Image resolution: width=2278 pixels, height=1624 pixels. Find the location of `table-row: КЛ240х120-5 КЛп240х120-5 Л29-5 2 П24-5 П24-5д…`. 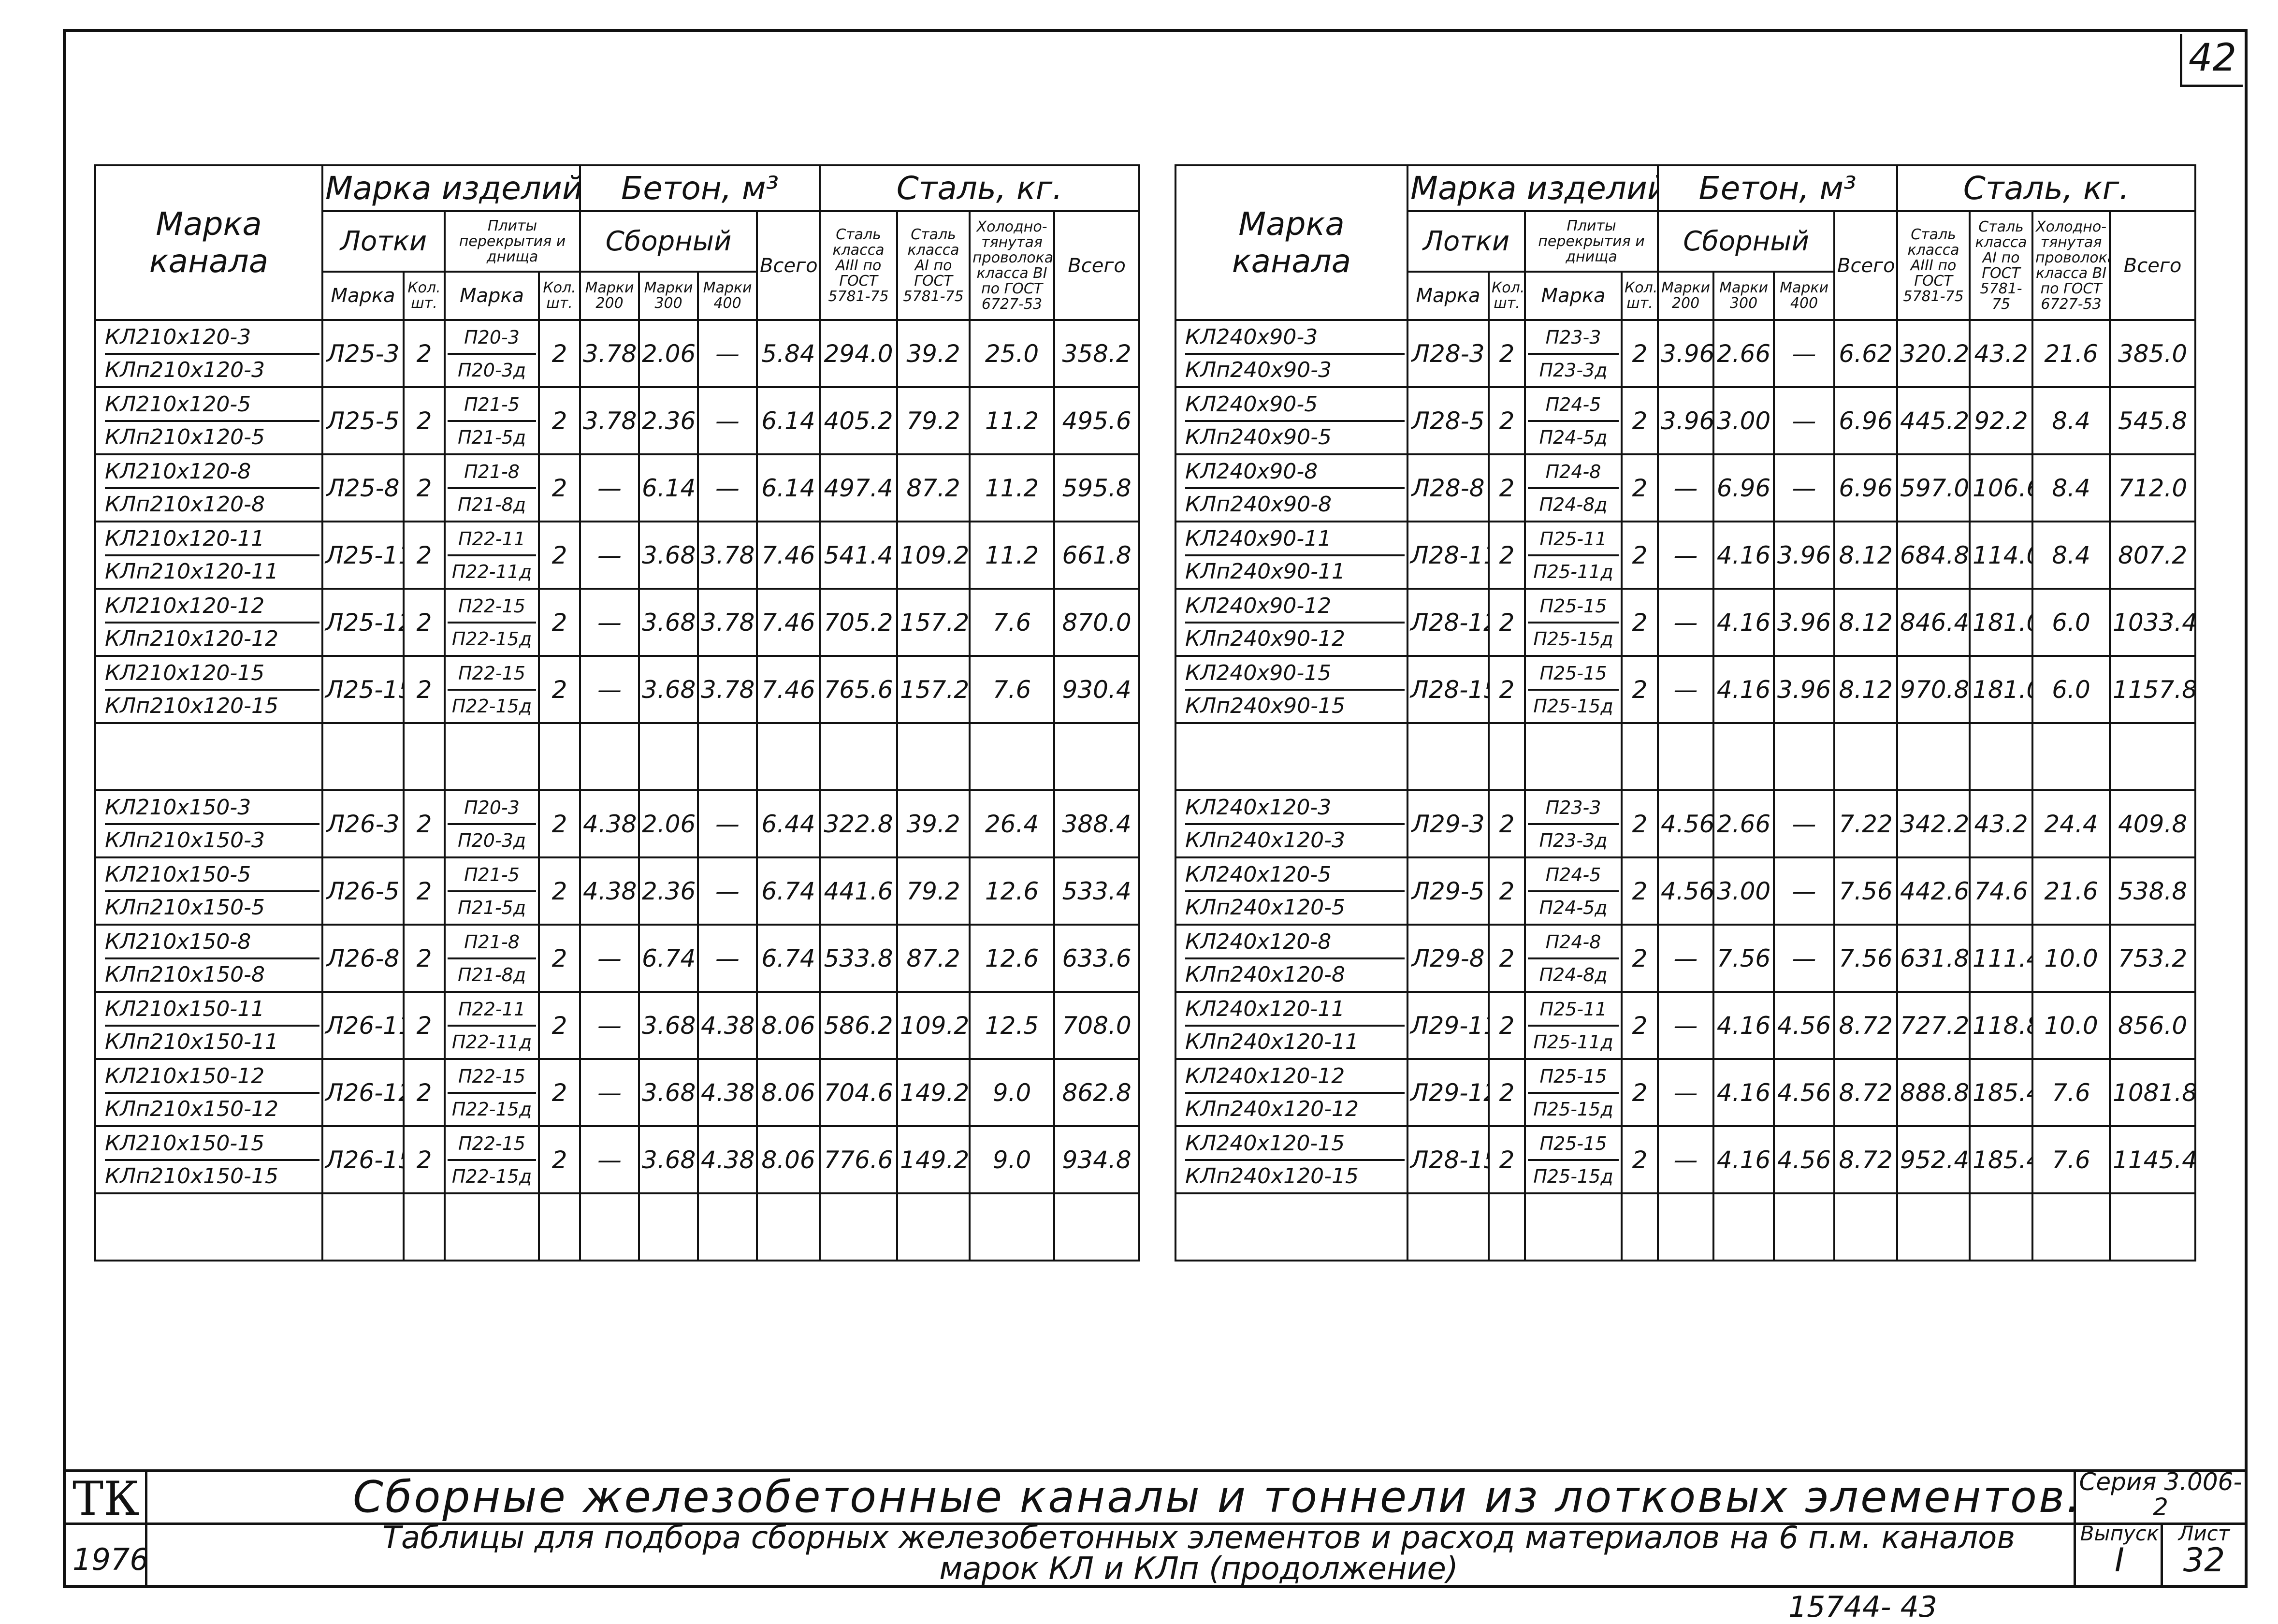

table-row: КЛ240х120-5 КЛп240х120-5 Л29-5 2 П24-5 П24-5д… is located at coordinates (1686, 891).